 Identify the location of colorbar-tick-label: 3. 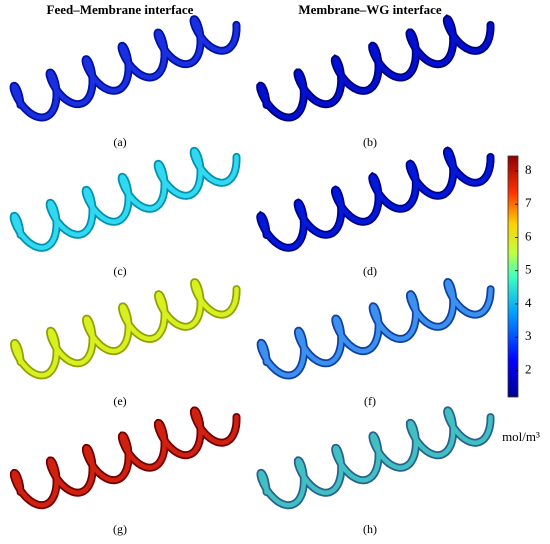
(528, 335).